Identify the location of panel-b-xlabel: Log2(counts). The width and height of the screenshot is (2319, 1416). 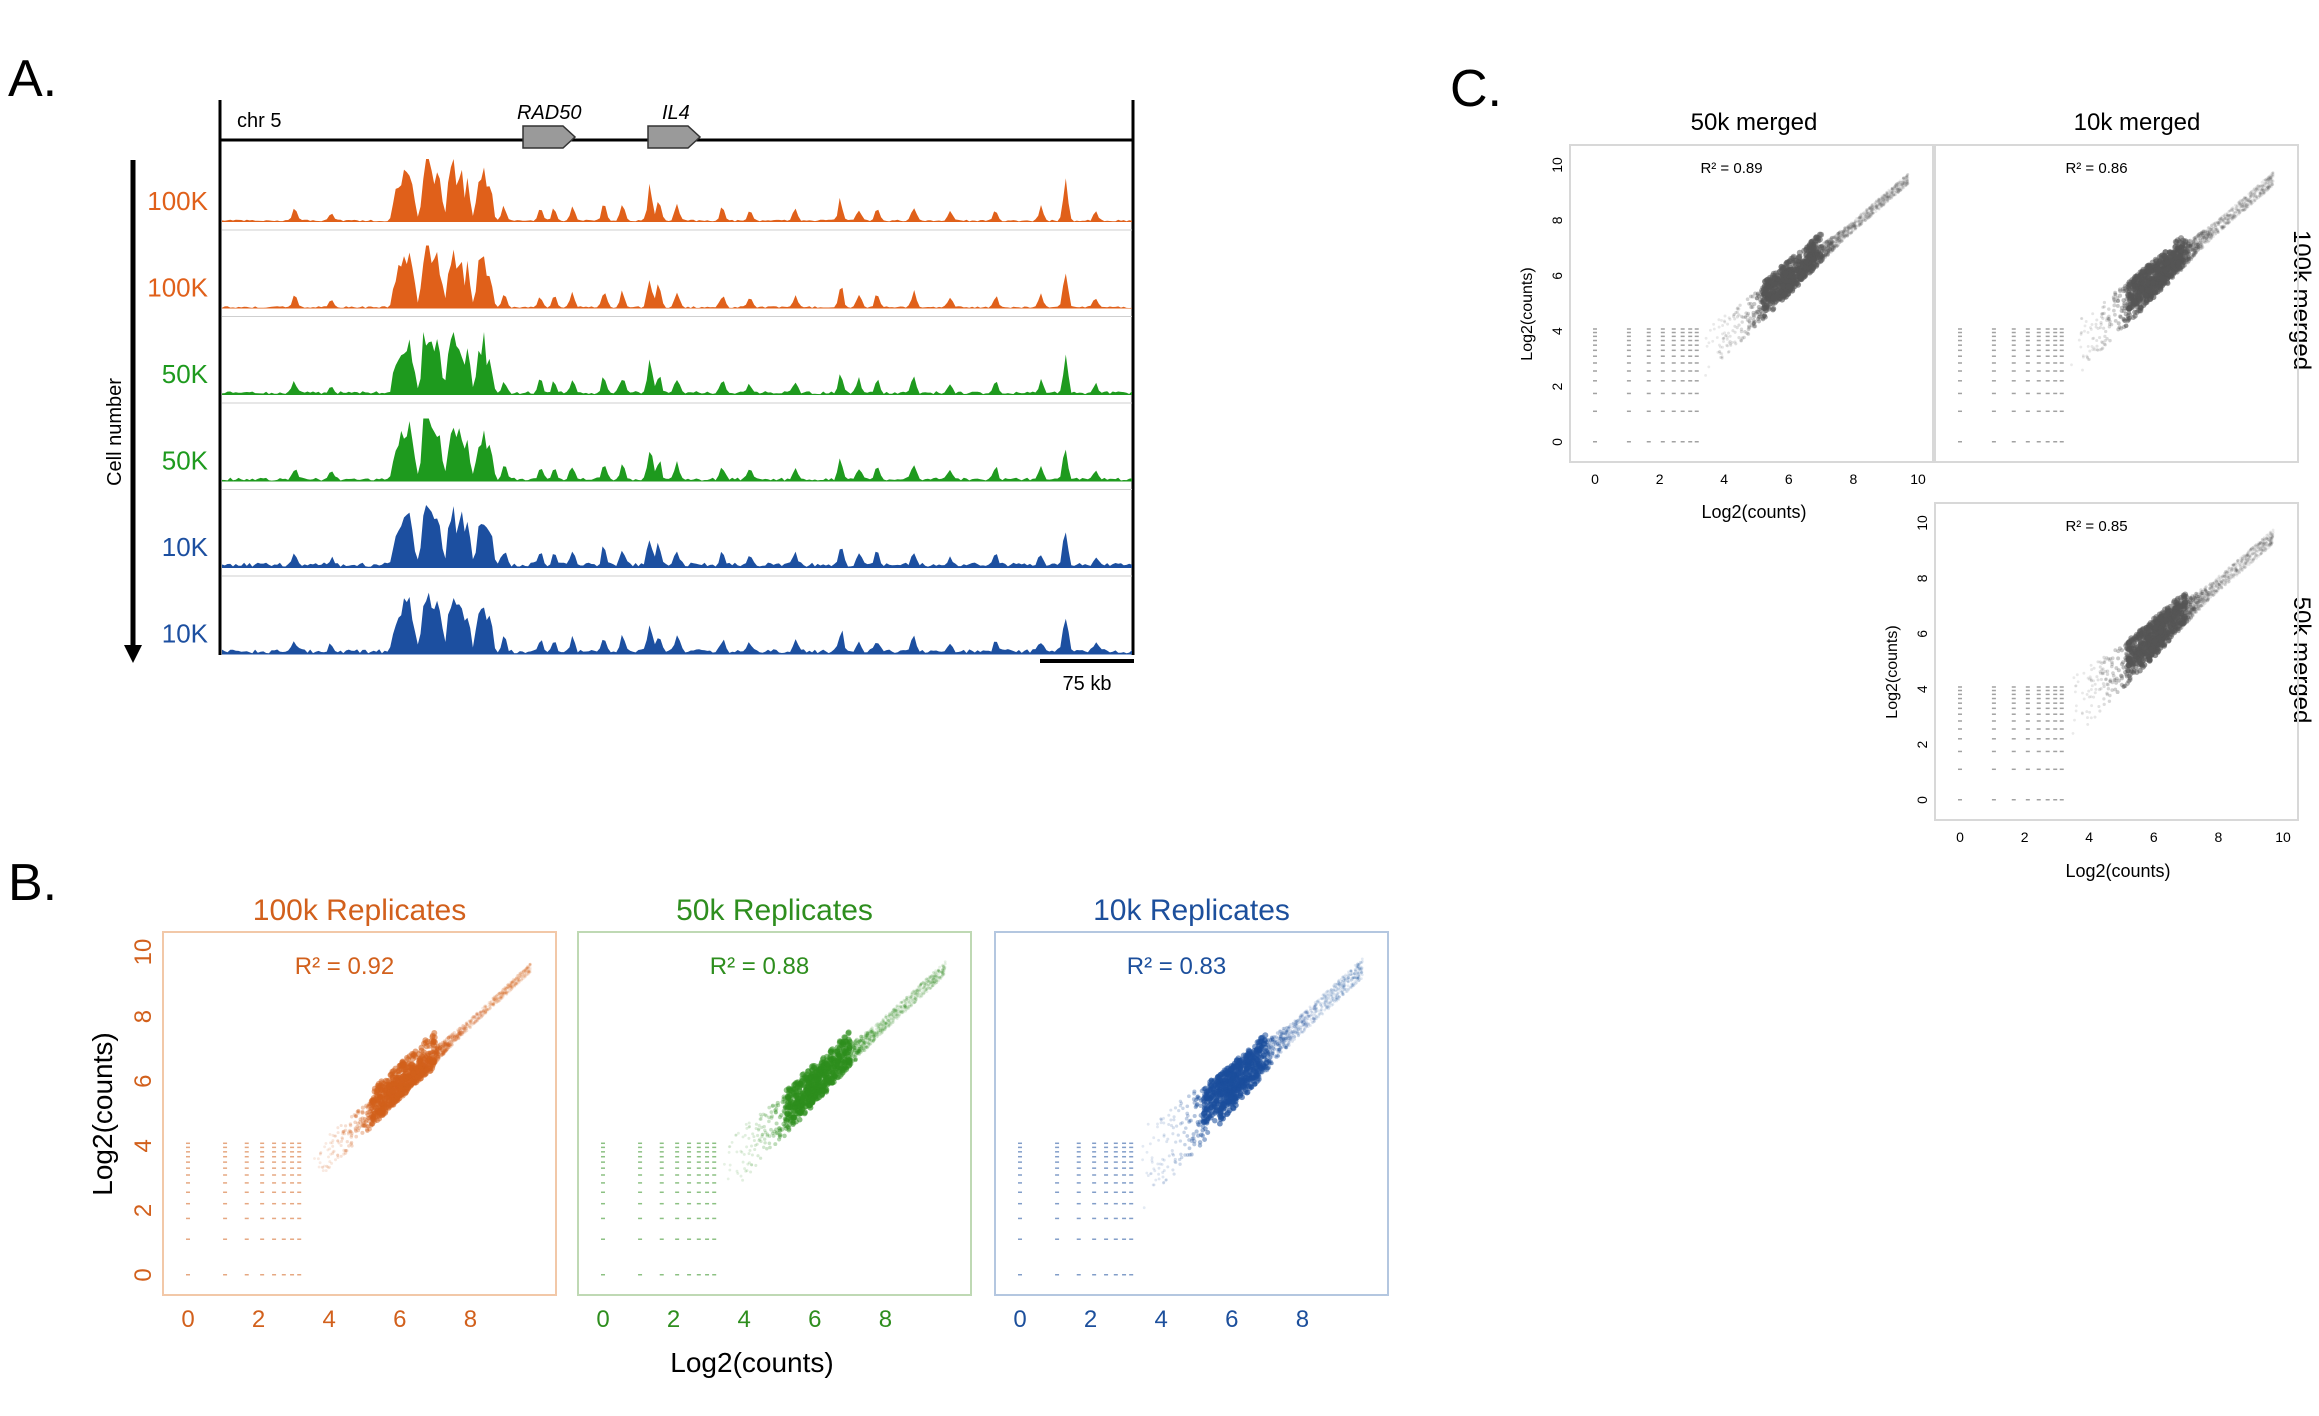
(751, 1362).